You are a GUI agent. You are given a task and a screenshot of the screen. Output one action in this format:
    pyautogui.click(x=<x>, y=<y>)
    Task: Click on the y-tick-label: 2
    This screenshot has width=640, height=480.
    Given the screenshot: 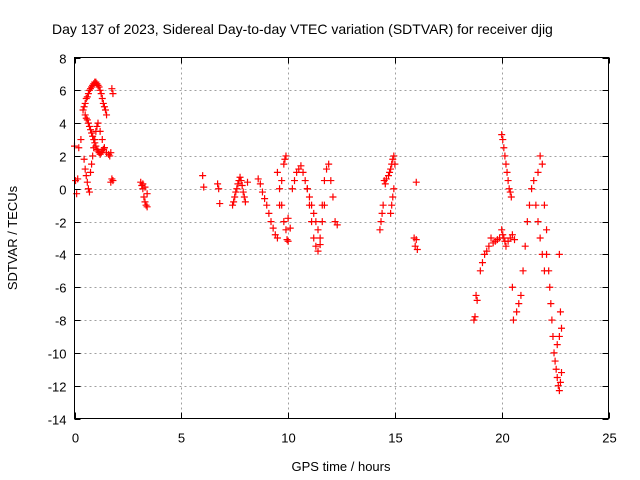 What is the action you would take?
    pyautogui.click(x=62, y=157)
    